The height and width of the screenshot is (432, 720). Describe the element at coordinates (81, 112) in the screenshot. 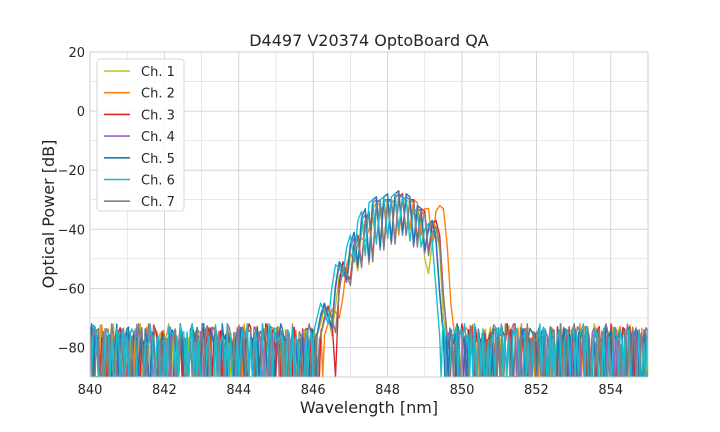

I see `y-tick-label: 0` at that location.